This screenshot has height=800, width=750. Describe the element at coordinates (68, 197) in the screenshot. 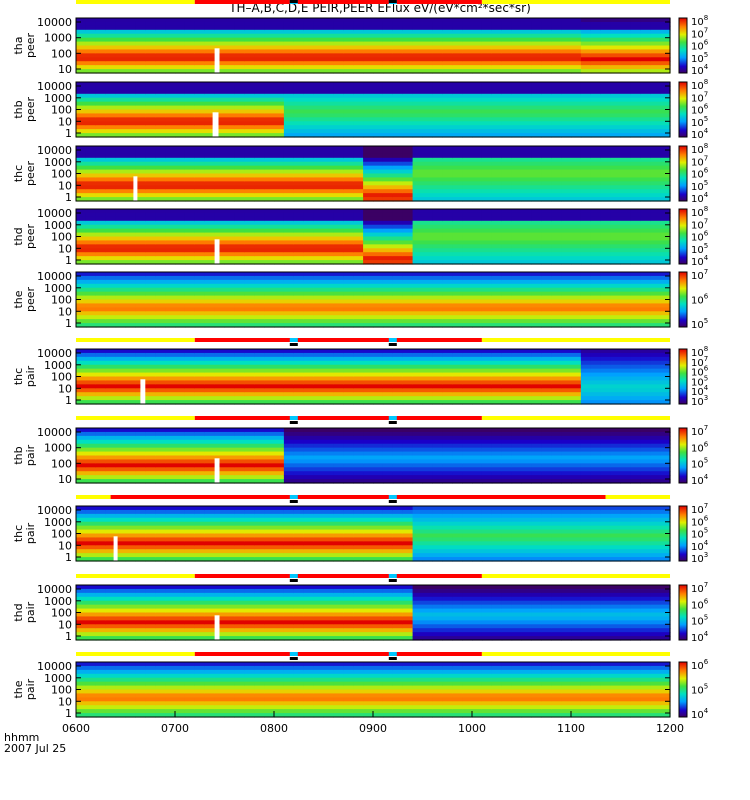

I see `y-tick-label: 1` at that location.